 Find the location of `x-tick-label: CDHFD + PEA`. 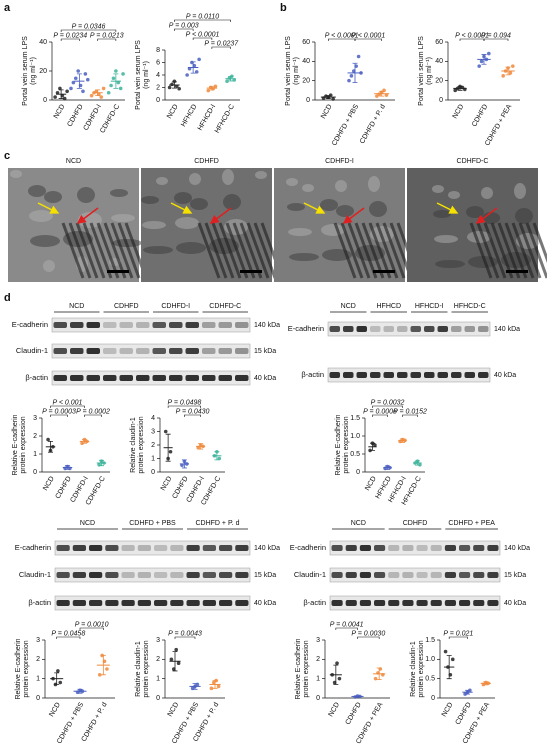

x-tick-label: CDHFD + PEA is located at coordinates (498, 125).